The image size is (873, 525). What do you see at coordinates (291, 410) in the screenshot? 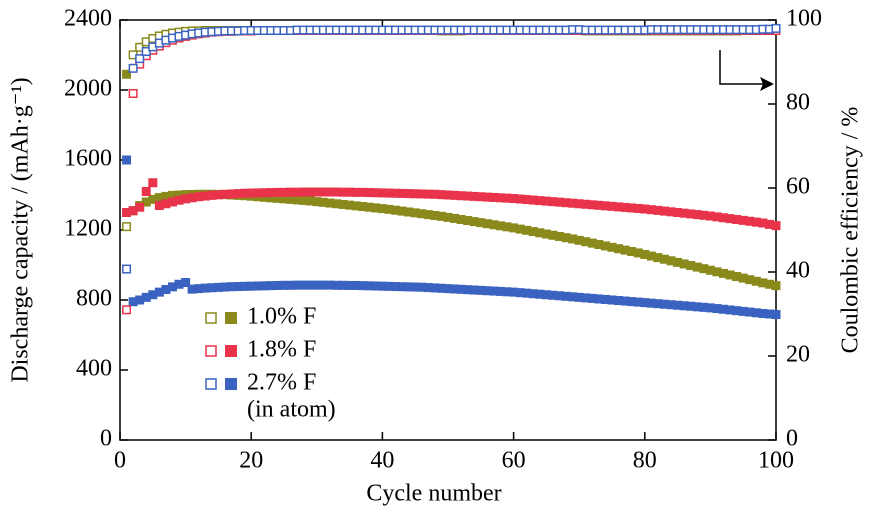
I see `legend-note: (in atom)` at bounding box center [291, 410].